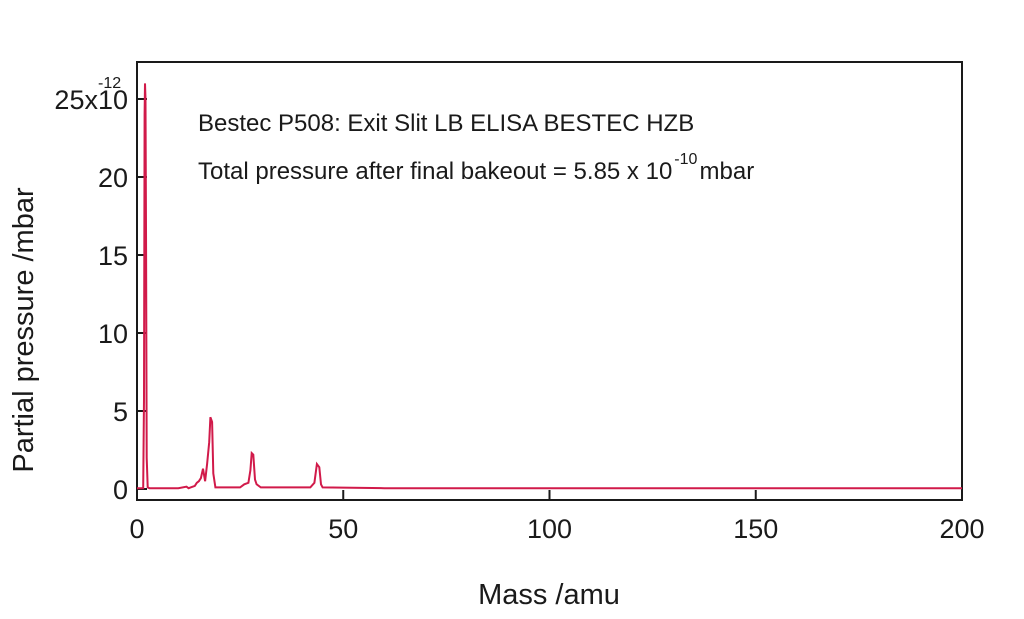 The height and width of the screenshot is (619, 1024). I want to click on x-axis-ticks: 0 50 100 150 200, so click(557, 517).